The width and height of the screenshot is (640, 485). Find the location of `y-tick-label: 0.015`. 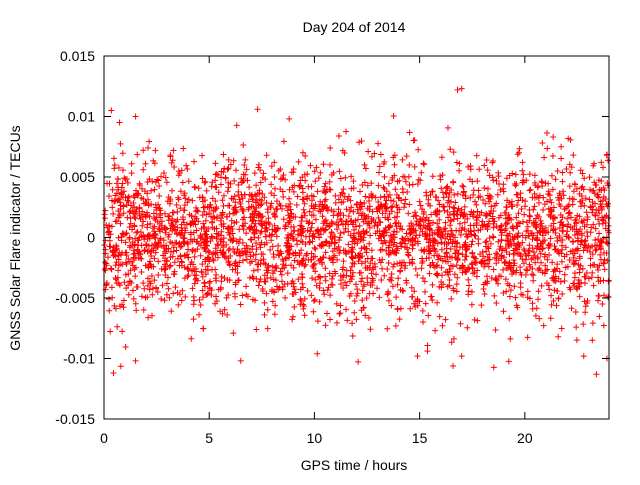

y-tick-label: 0.015 is located at coordinates (77, 56).